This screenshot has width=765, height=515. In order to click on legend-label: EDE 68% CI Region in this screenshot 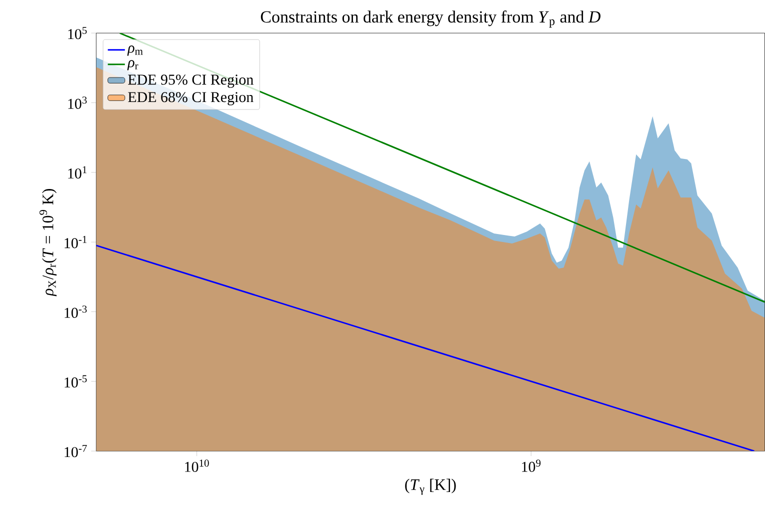, I will do `click(191, 99)`.